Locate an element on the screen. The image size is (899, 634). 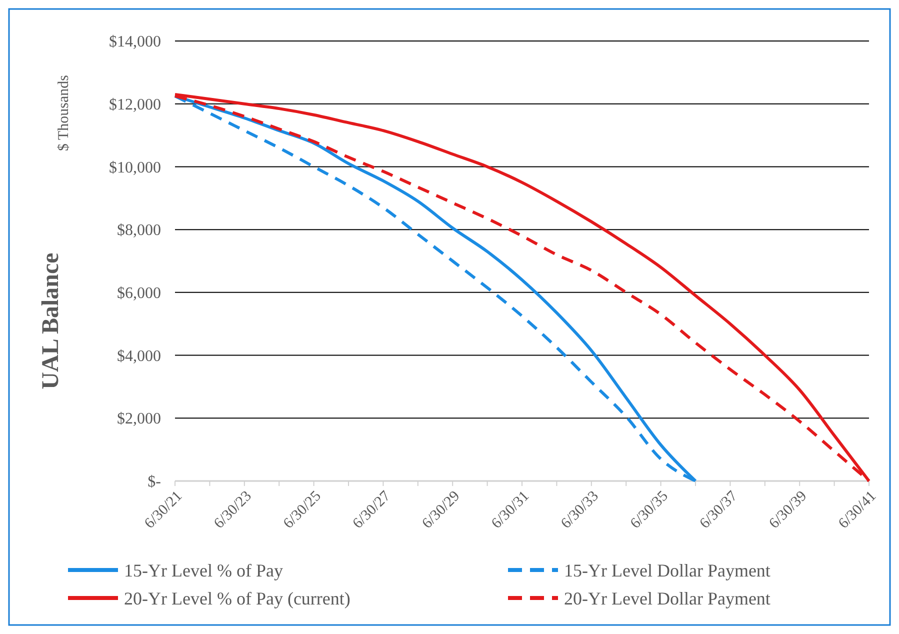
y-tick-label: $6,000 is located at coordinates (139, 293).